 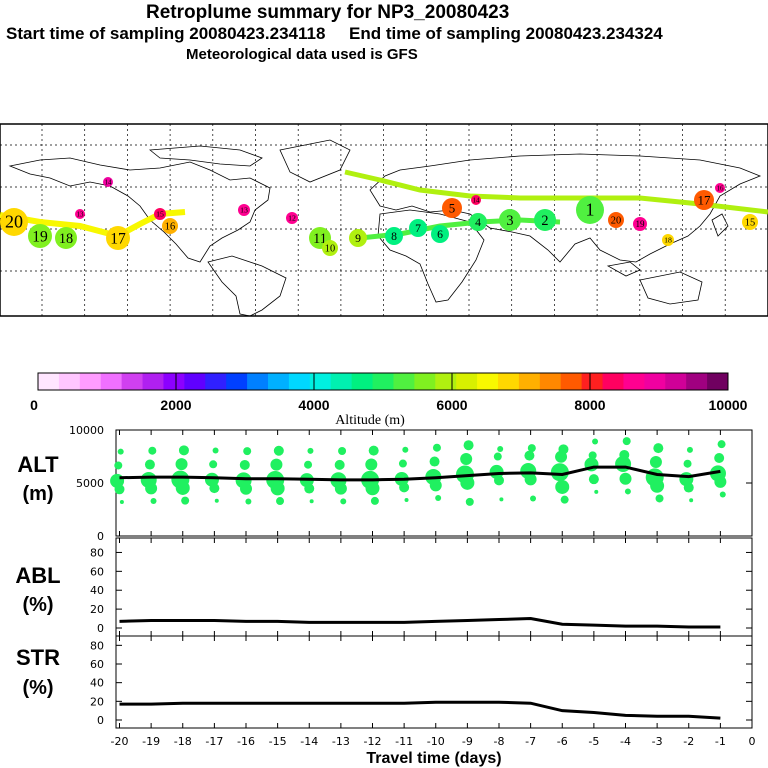 What do you see at coordinates (97, 552) in the screenshot?
I see `panel-ytick-label: 80` at bounding box center [97, 552].